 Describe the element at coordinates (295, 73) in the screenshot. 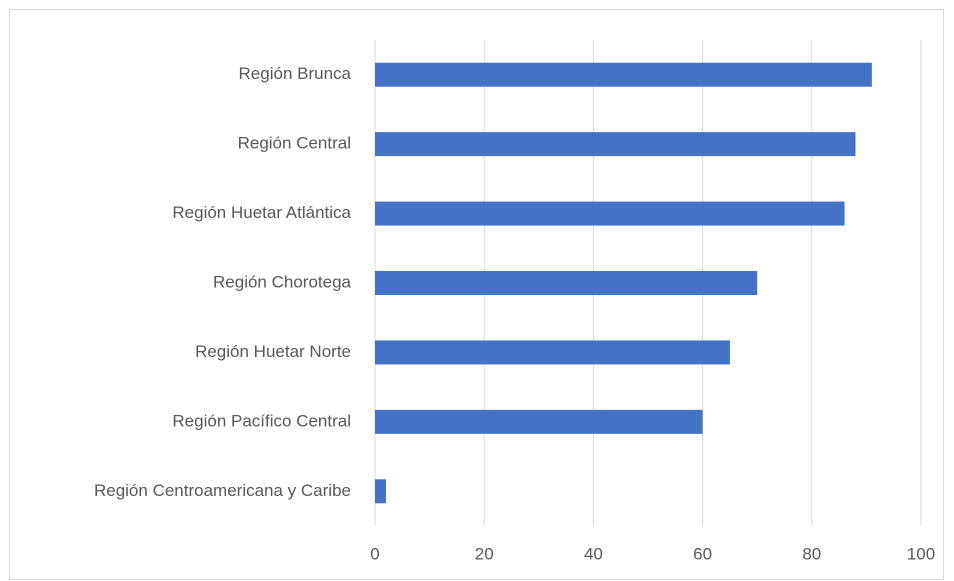

I see `y-tick-label: Región Brunca` at that location.